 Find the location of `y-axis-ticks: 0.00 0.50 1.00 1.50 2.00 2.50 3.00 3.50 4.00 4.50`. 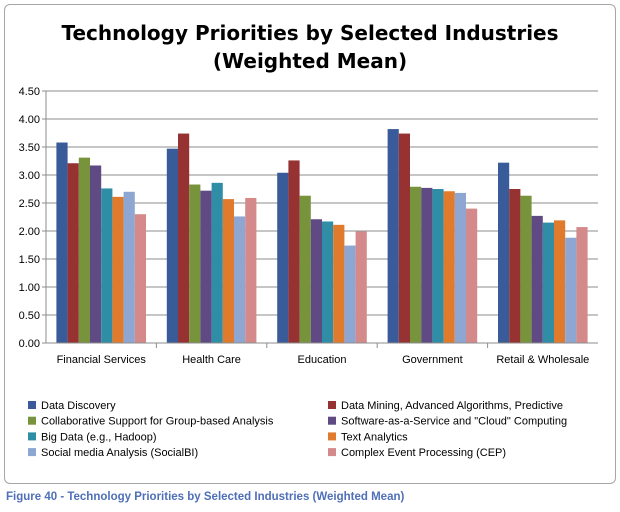

y-axis-ticks: 0.00 0.50 1.00 1.50 2.00 2.50 3.00 3.50 4.00 4.50 is located at coordinates (32, 218).